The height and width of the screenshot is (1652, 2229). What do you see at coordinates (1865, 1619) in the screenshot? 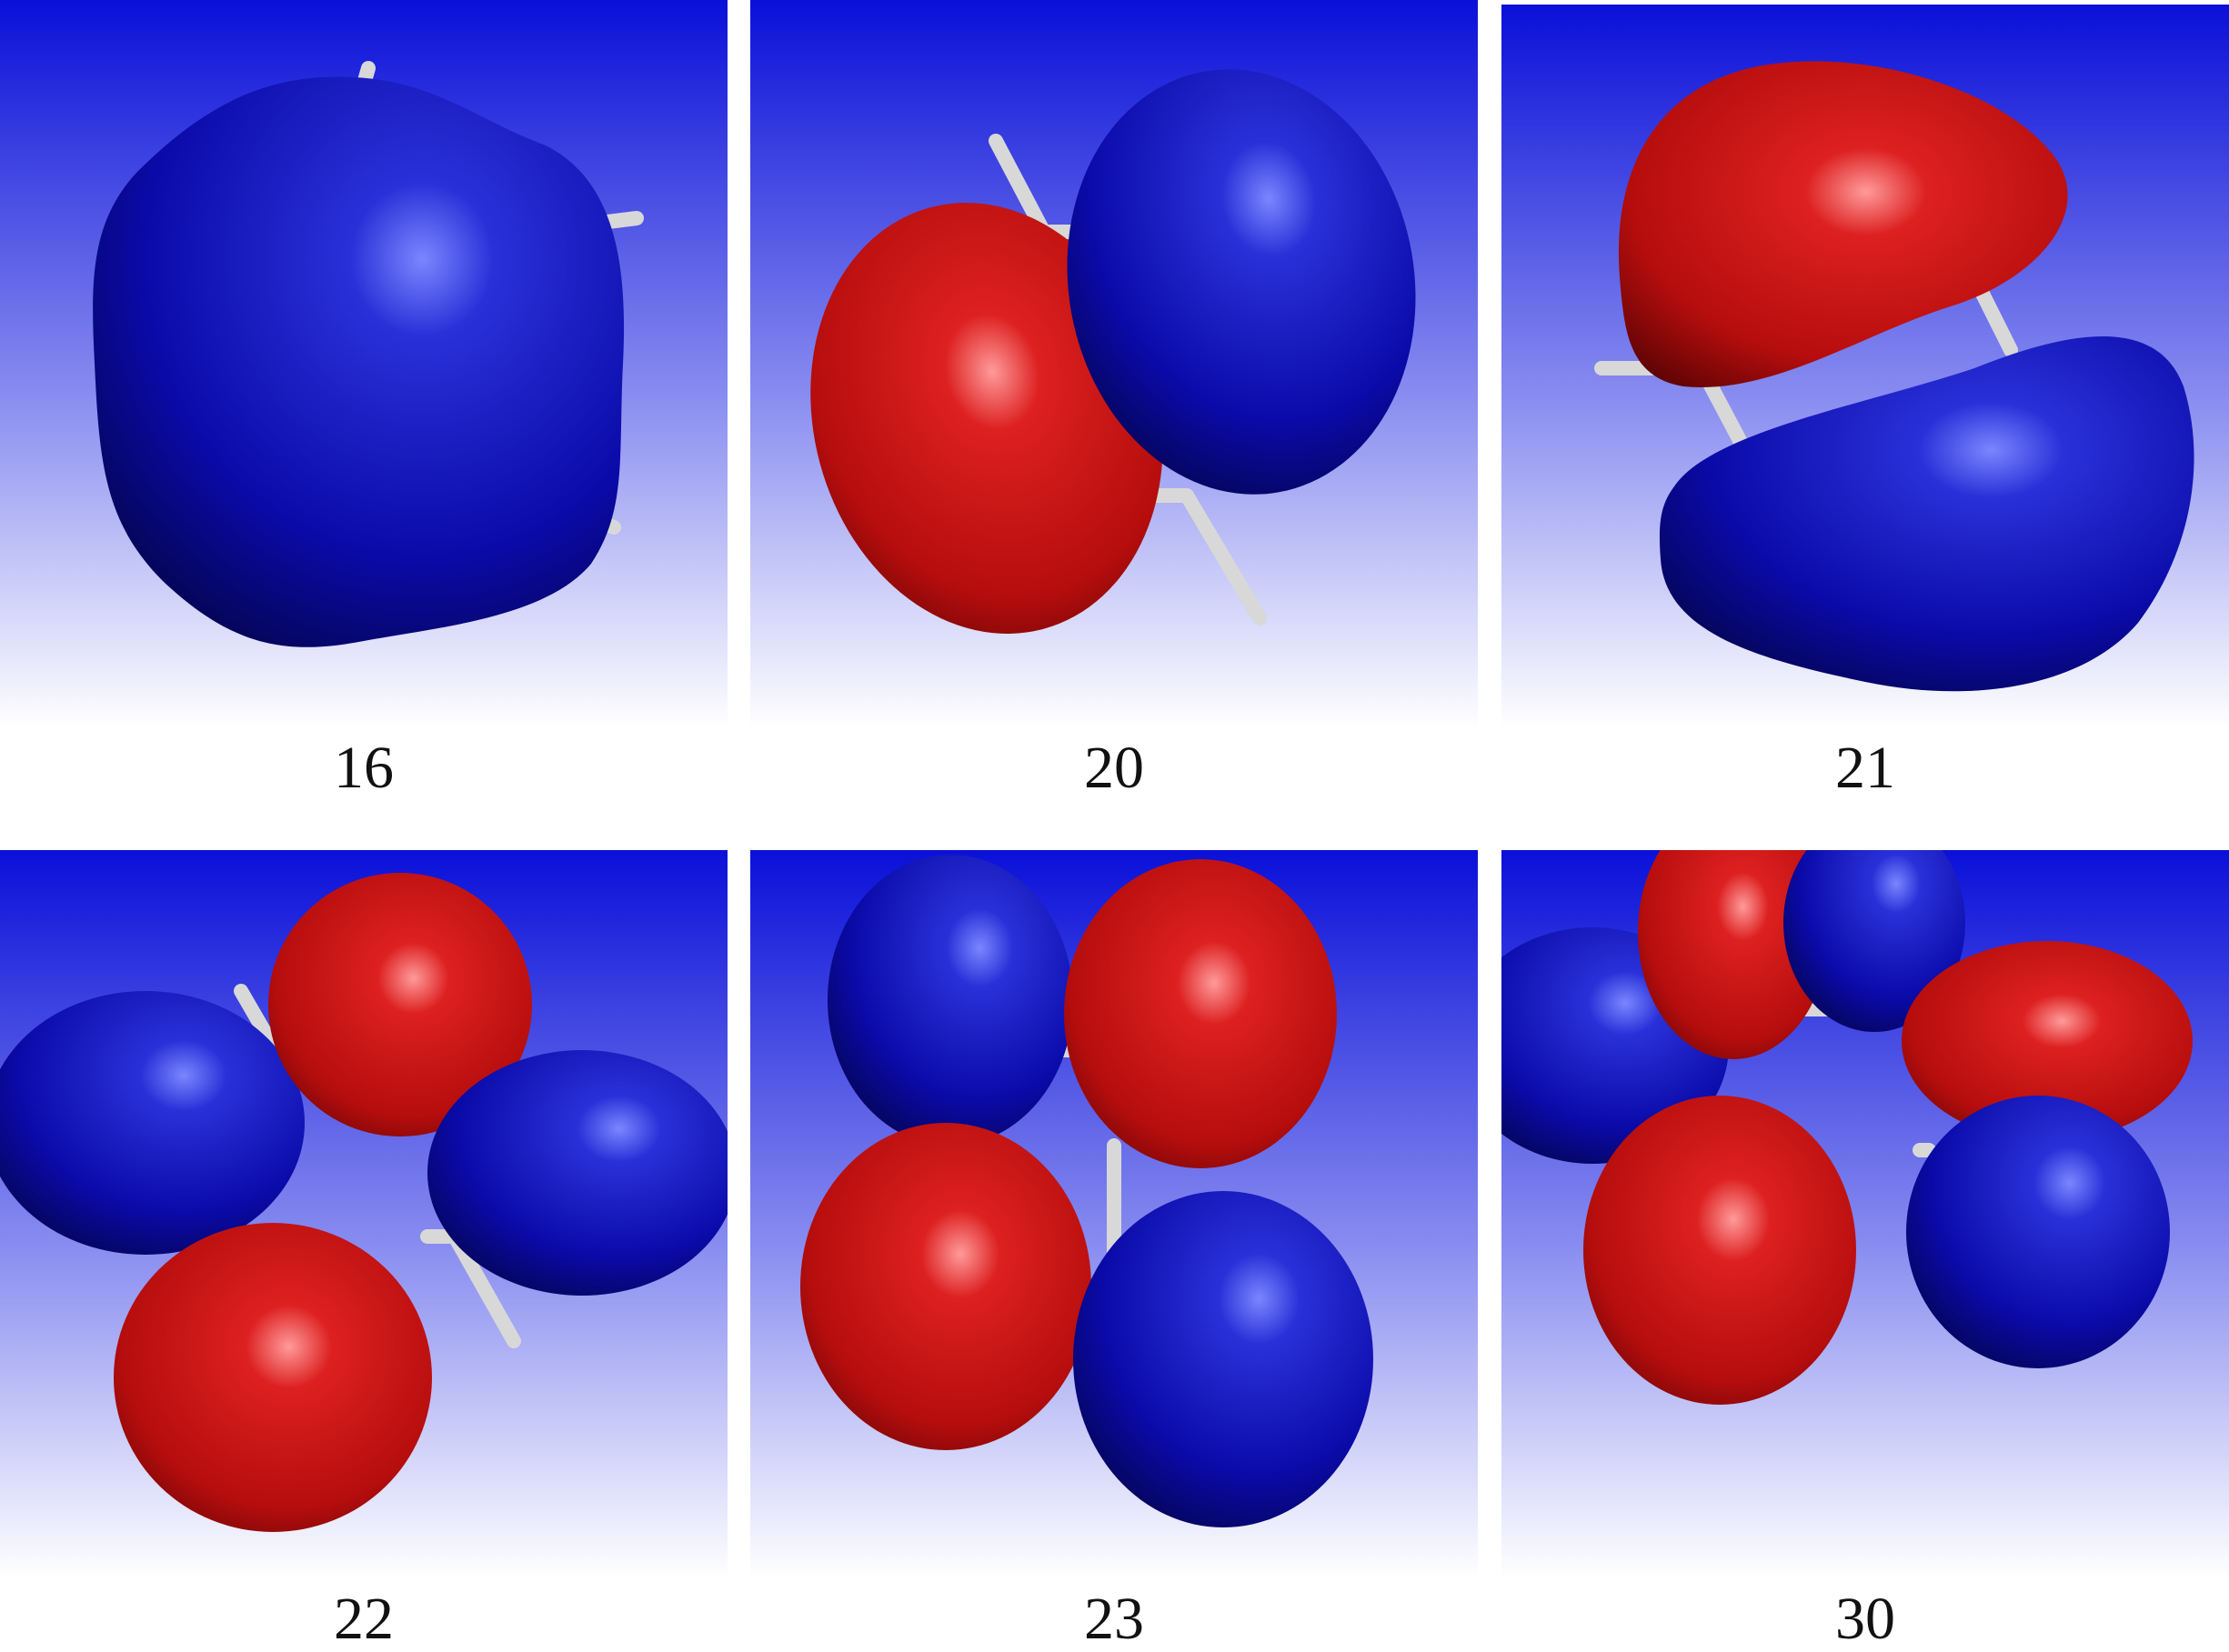
I see `panel-label-30: 30` at bounding box center [1865, 1619].